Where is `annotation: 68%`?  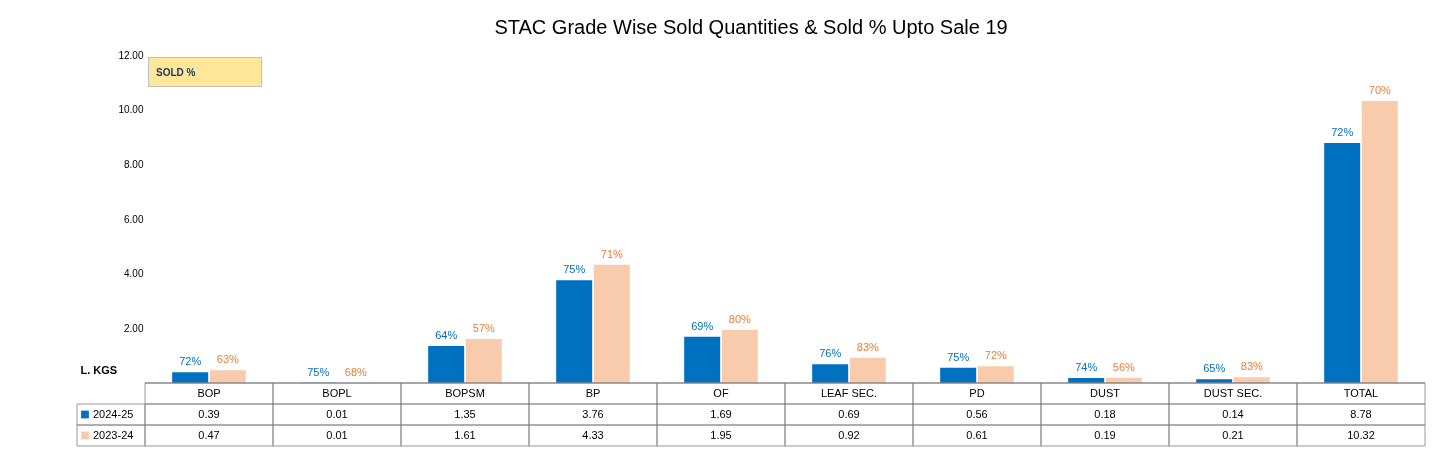
annotation: 68% is located at coordinates (356, 371).